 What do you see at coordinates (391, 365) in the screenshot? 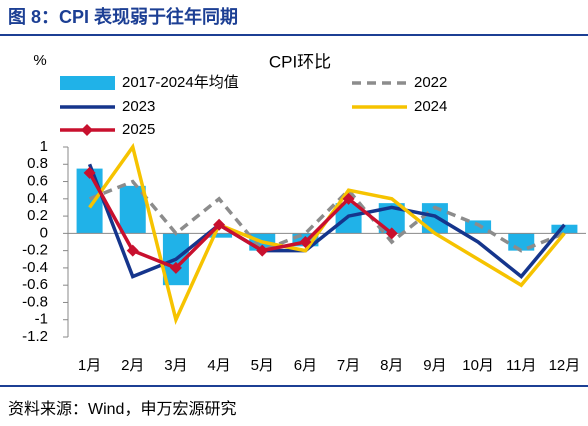
I see `x-tick-label: 8月` at bounding box center [391, 365].